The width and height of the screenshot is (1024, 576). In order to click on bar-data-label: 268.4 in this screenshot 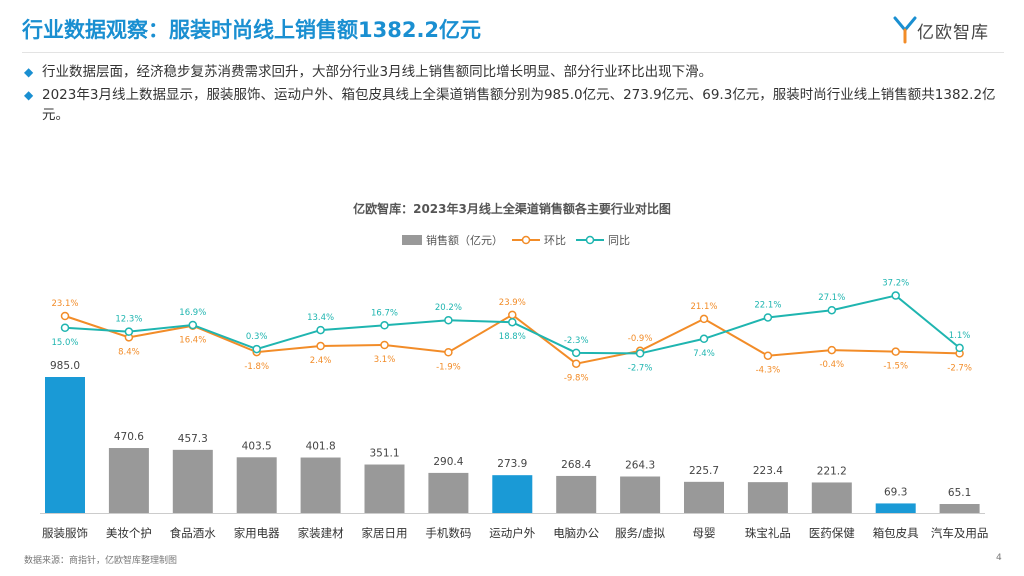, I will do `click(576, 465)`.